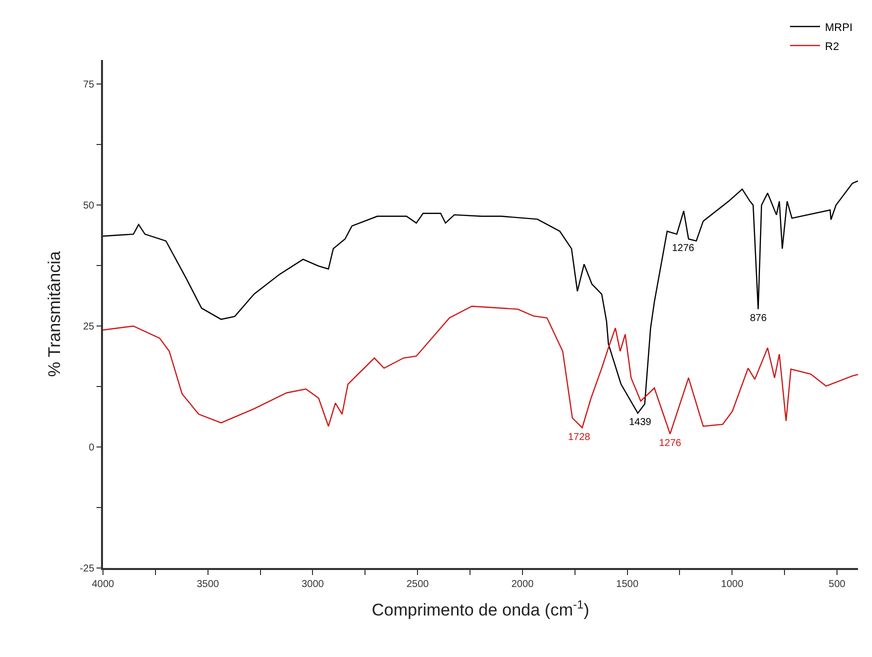 This screenshot has width=872, height=657. What do you see at coordinates (522, 584) in the screenshot?
I see `x-tick-label: 2000` at bounding box center [522, 584].